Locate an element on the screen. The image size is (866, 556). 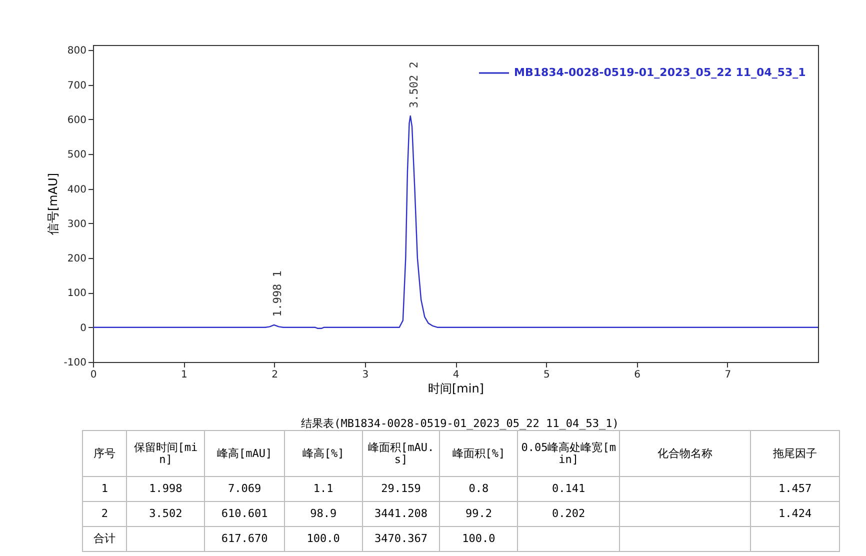
text: 峰高[mAU] is located at coordinates (244, 453).